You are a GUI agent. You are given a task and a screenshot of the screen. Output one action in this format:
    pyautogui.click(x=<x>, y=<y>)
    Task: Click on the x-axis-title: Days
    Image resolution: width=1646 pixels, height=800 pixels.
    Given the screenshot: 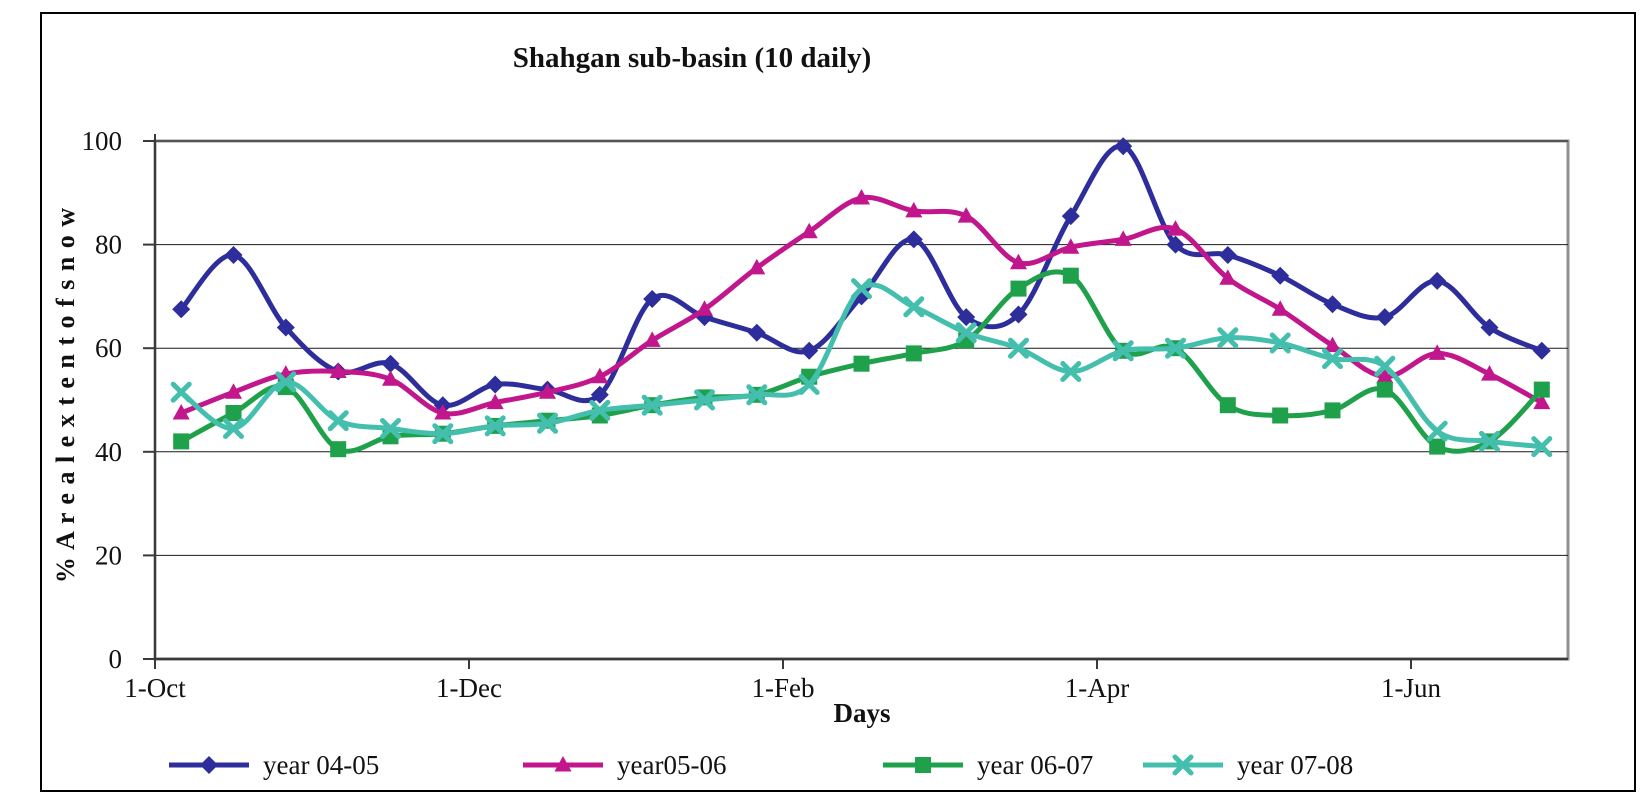 What is the action you would take?
    pyautogui.click(x=861, y=713)
    